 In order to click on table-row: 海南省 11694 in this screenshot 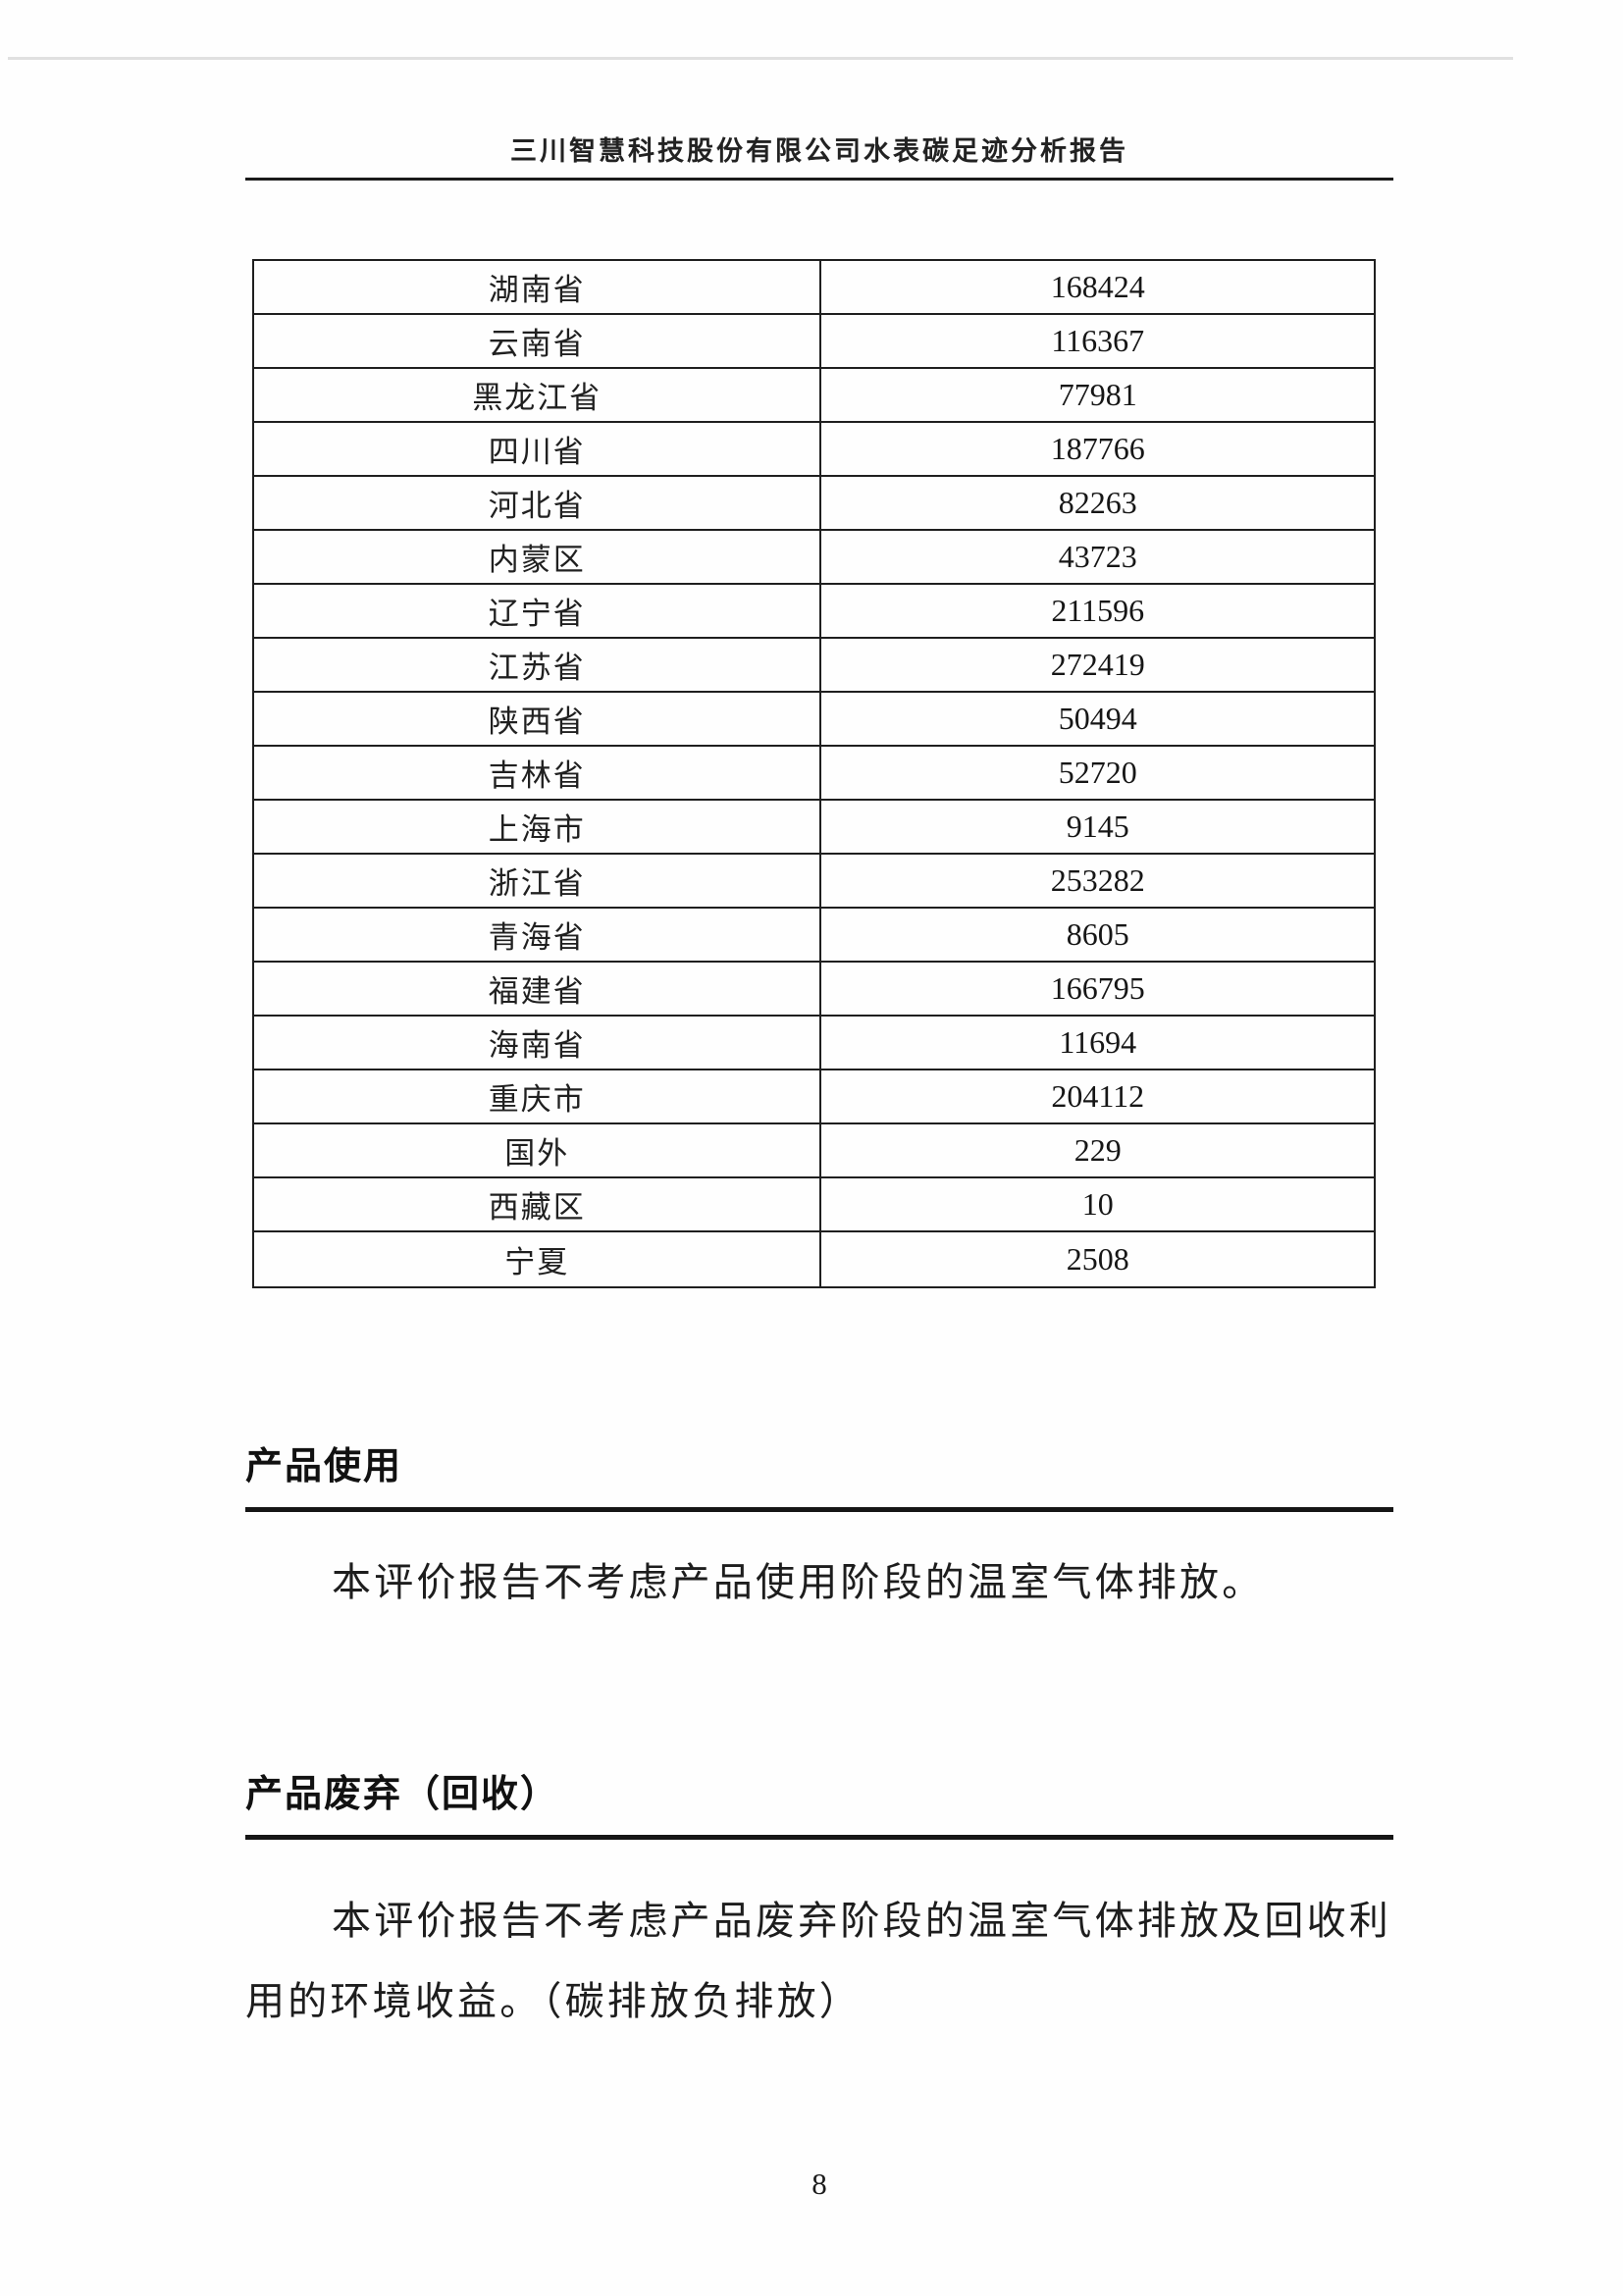, I will do `click(814, 1043)`.